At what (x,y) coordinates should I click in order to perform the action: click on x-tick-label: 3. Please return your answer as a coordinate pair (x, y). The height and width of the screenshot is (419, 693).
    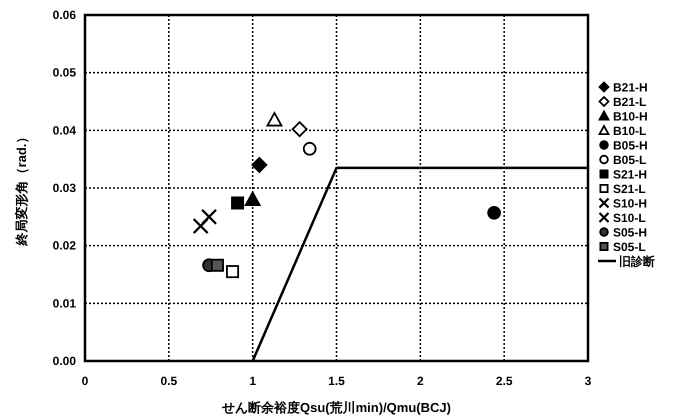
    Looking at the image, I should click on (588, 381).